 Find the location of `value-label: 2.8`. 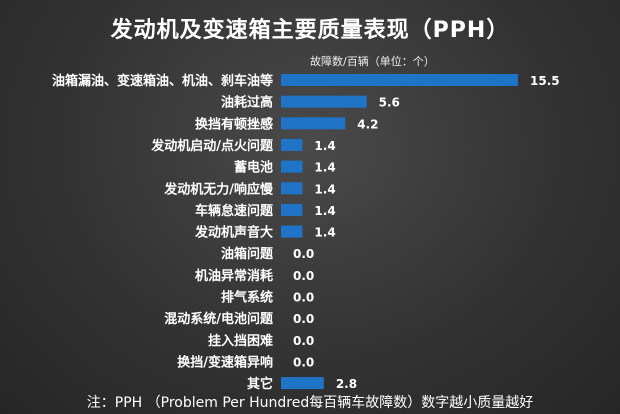

value-label: 2.8 is located at coordinates (346, 384).